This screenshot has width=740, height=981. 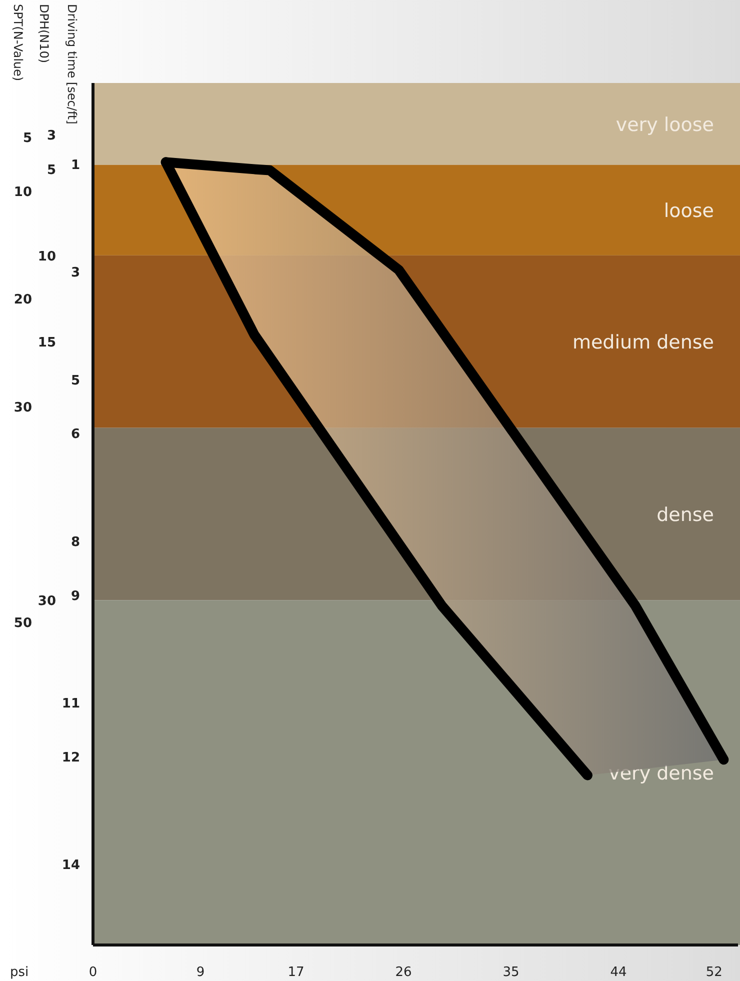 What do you see at coordinates (44, 34) in the screenshot?
I see `y3-axis-title: DPH(N10)` at bounding box center [44, 34].